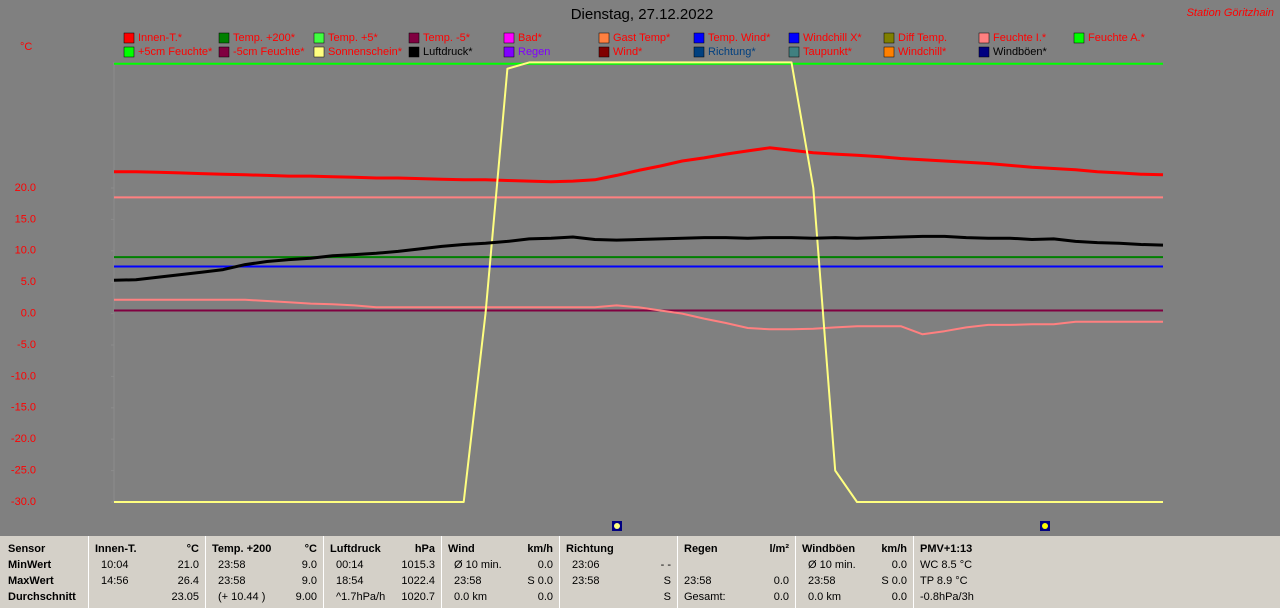 The image size is (1280, 608). What do you see at coordinates (590, 549) in the screenshot?
I see `column-title: Richtung` at bounding box center [590, 549].